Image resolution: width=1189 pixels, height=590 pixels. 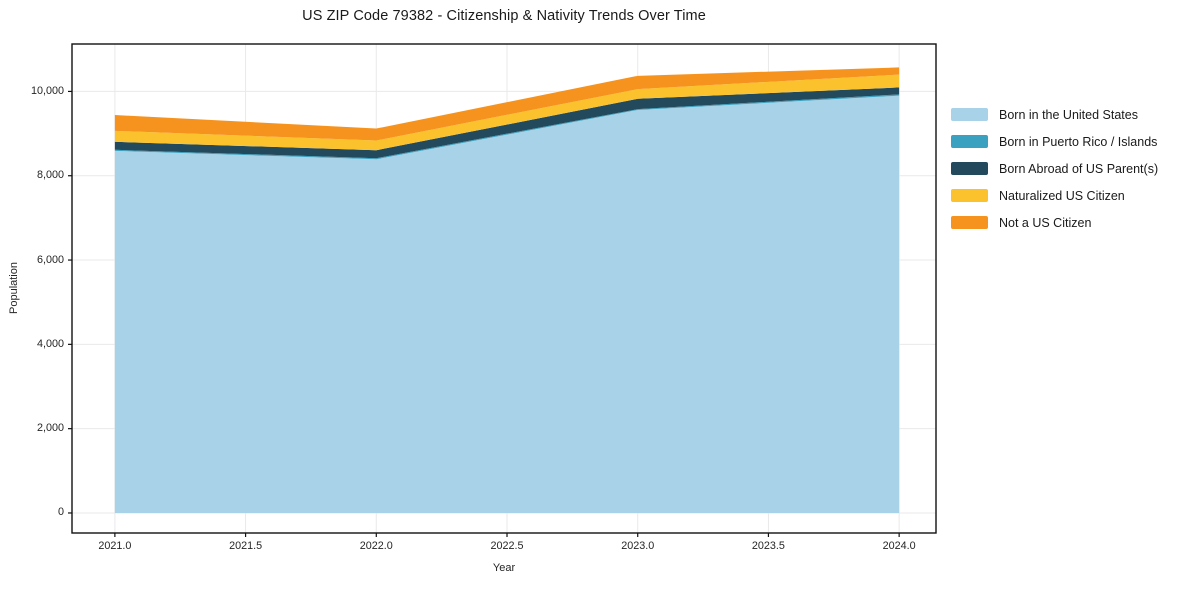 I want to click on legend-label: Born in the United States, so click(x=1068, y=114).